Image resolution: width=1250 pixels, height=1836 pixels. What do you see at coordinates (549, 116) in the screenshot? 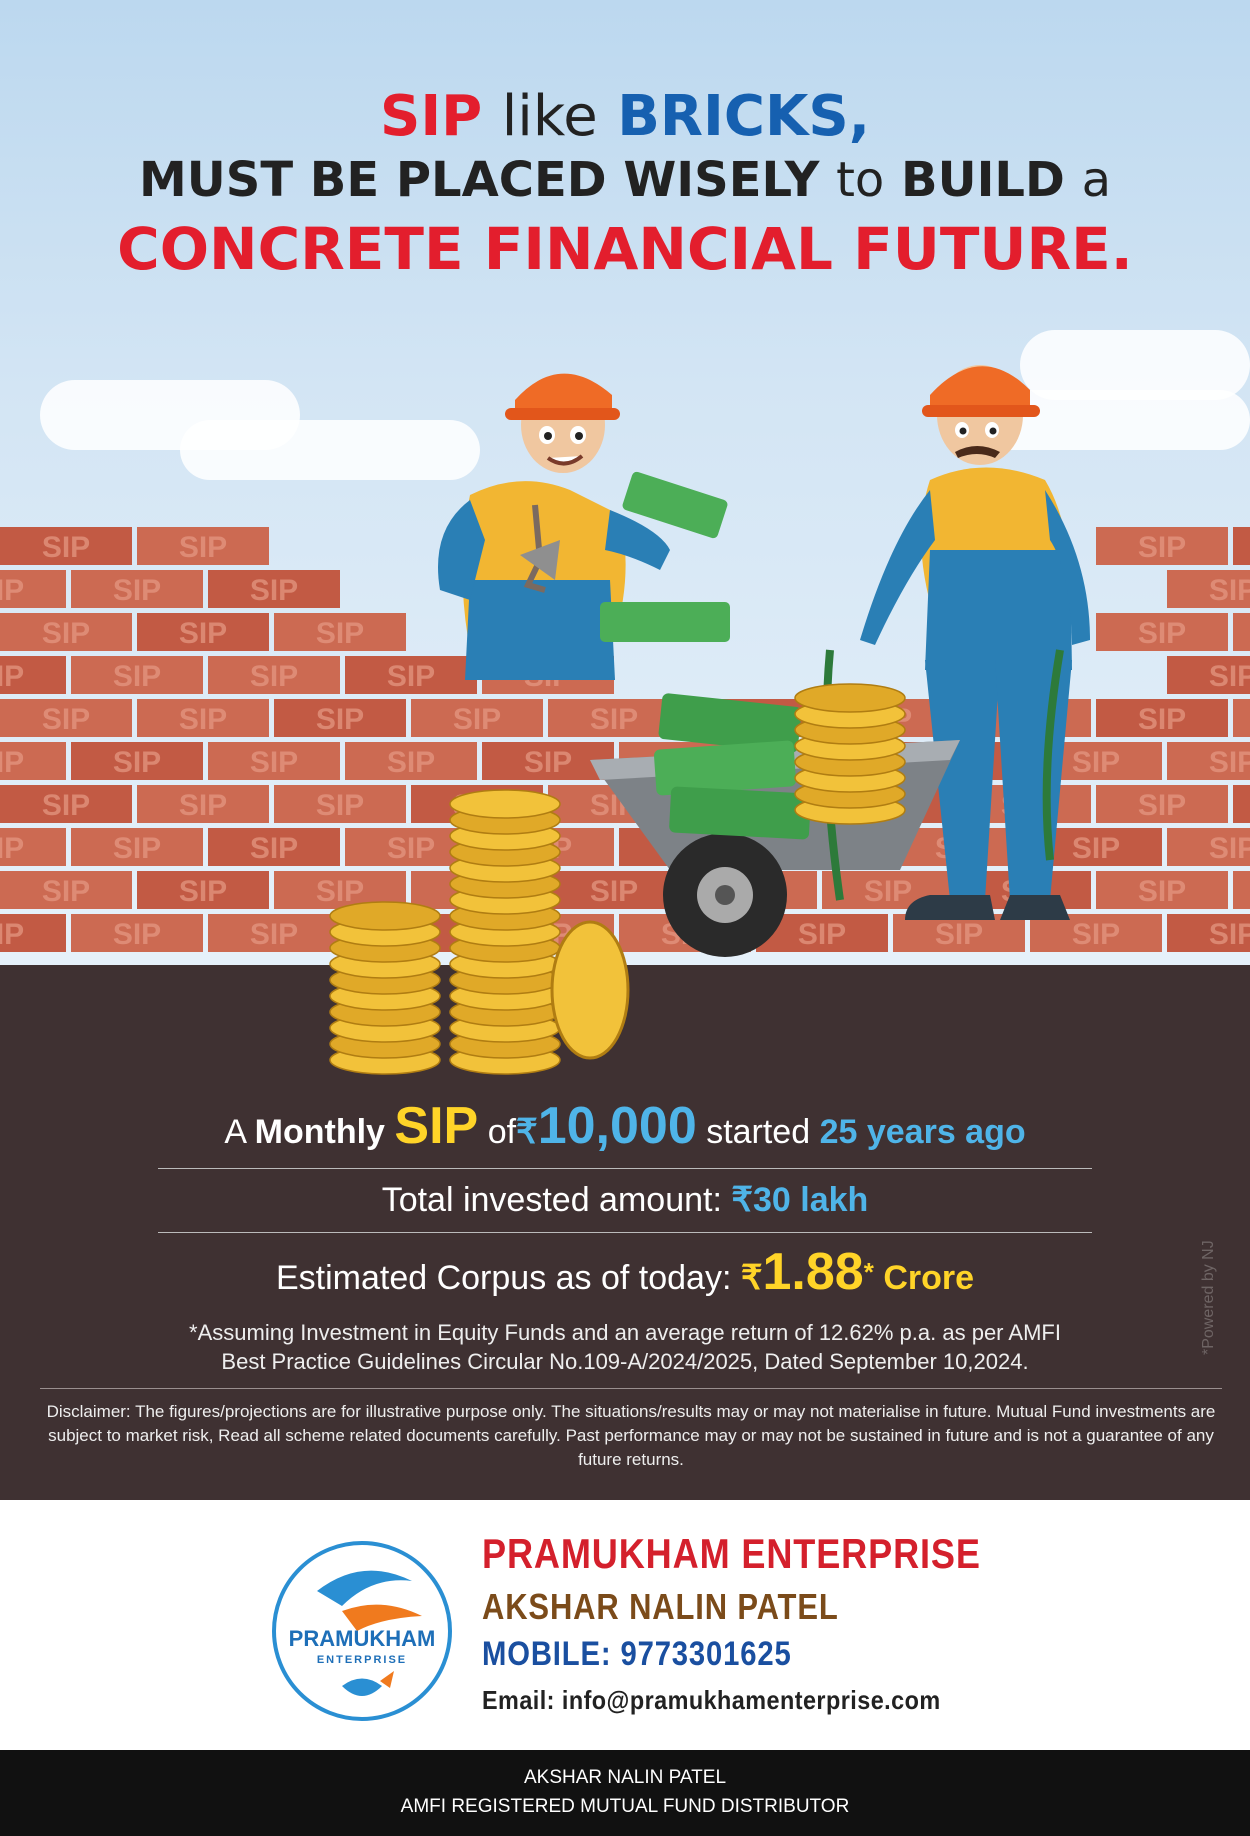
I see `headline-like: like` at bounding box center [549, 116].